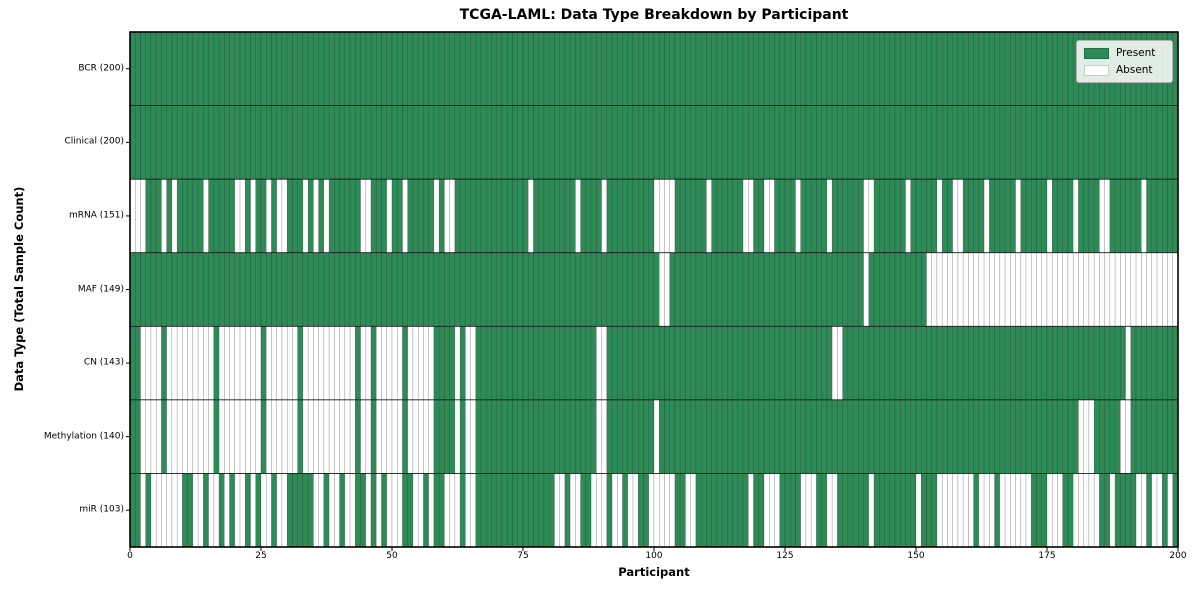 The image size is (1200, 600). I want to click on x-tick-label: 75, so click(523, 556).